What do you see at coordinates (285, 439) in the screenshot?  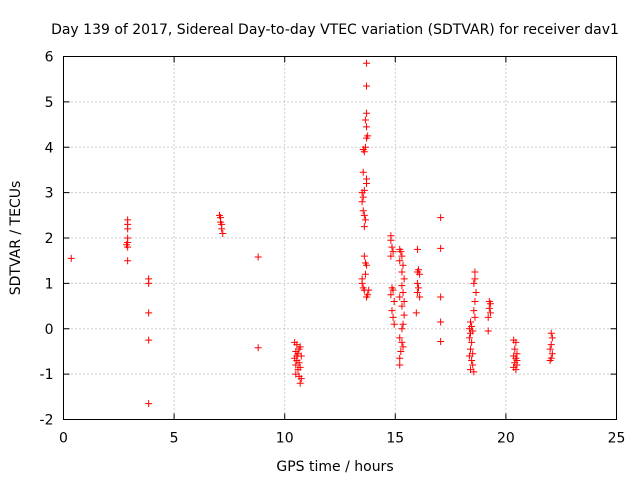 I see `x-tick-label: 10` at bounding box center [285, 439].